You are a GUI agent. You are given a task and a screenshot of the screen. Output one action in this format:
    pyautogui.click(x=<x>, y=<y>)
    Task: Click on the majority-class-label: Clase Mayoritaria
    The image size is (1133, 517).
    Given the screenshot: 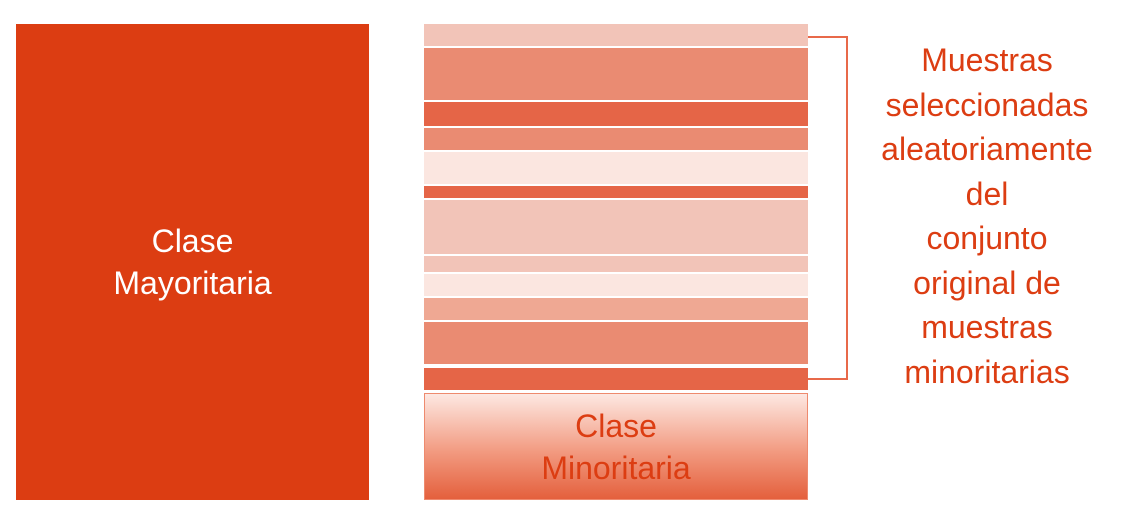 What is the action you would take?
    pyautogui.click(x=192, y=262)
    